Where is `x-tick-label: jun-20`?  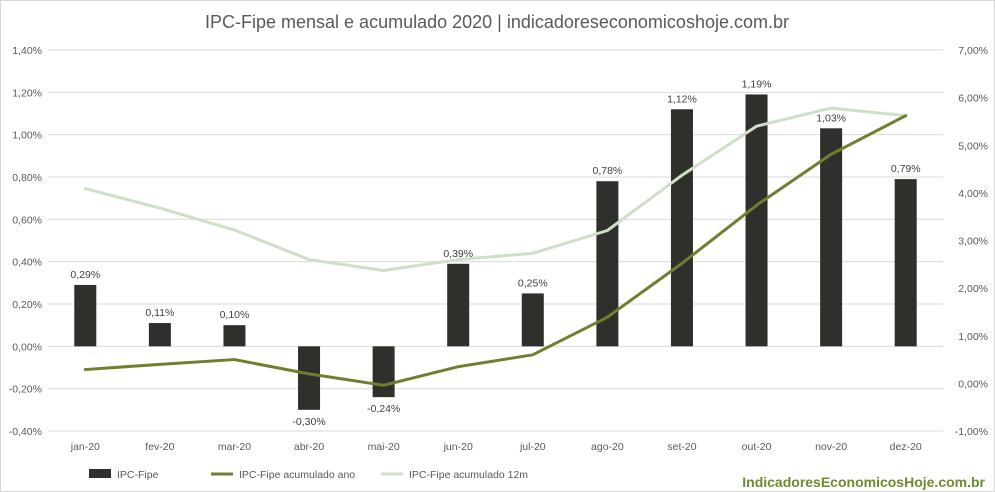 x-tick-label: jun-20 is located at coordinates (458, 447).